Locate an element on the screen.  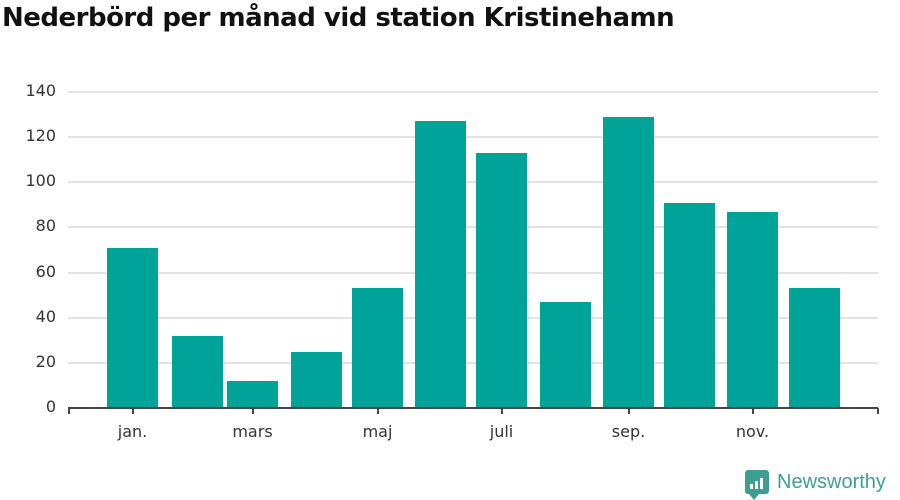
newsworthy-logo: Newsworthy is located at coordinates (815, 485).